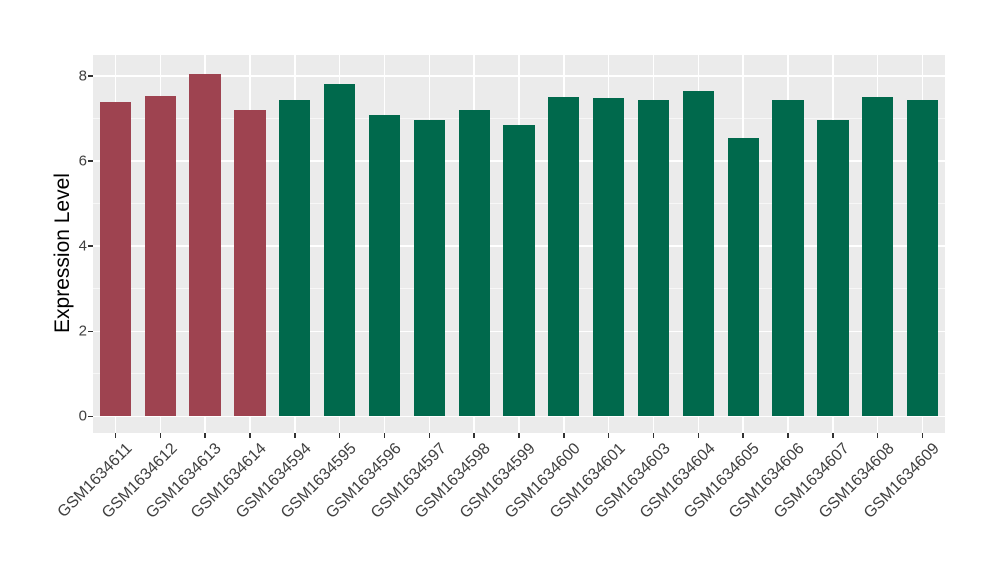 The image size is (1000, 580). What do you see at coordinates (82, 331) in the screenshot?
I see `y-tick-label: 2` at bounding box center [82, 331].